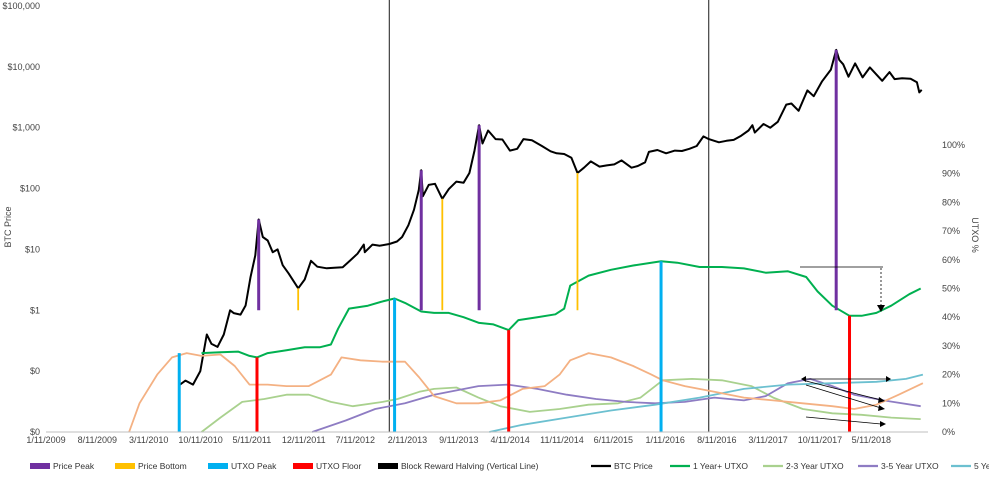 The image size is (989, 481). What do you see at coordinates (883, 424) in the screenshot?
I see `trend-arrow-low-head` at bounding box center [883, 424].